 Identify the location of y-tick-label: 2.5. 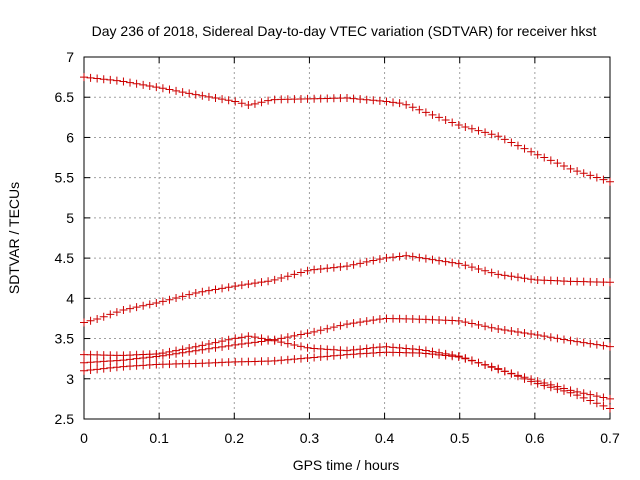
(65, 419).